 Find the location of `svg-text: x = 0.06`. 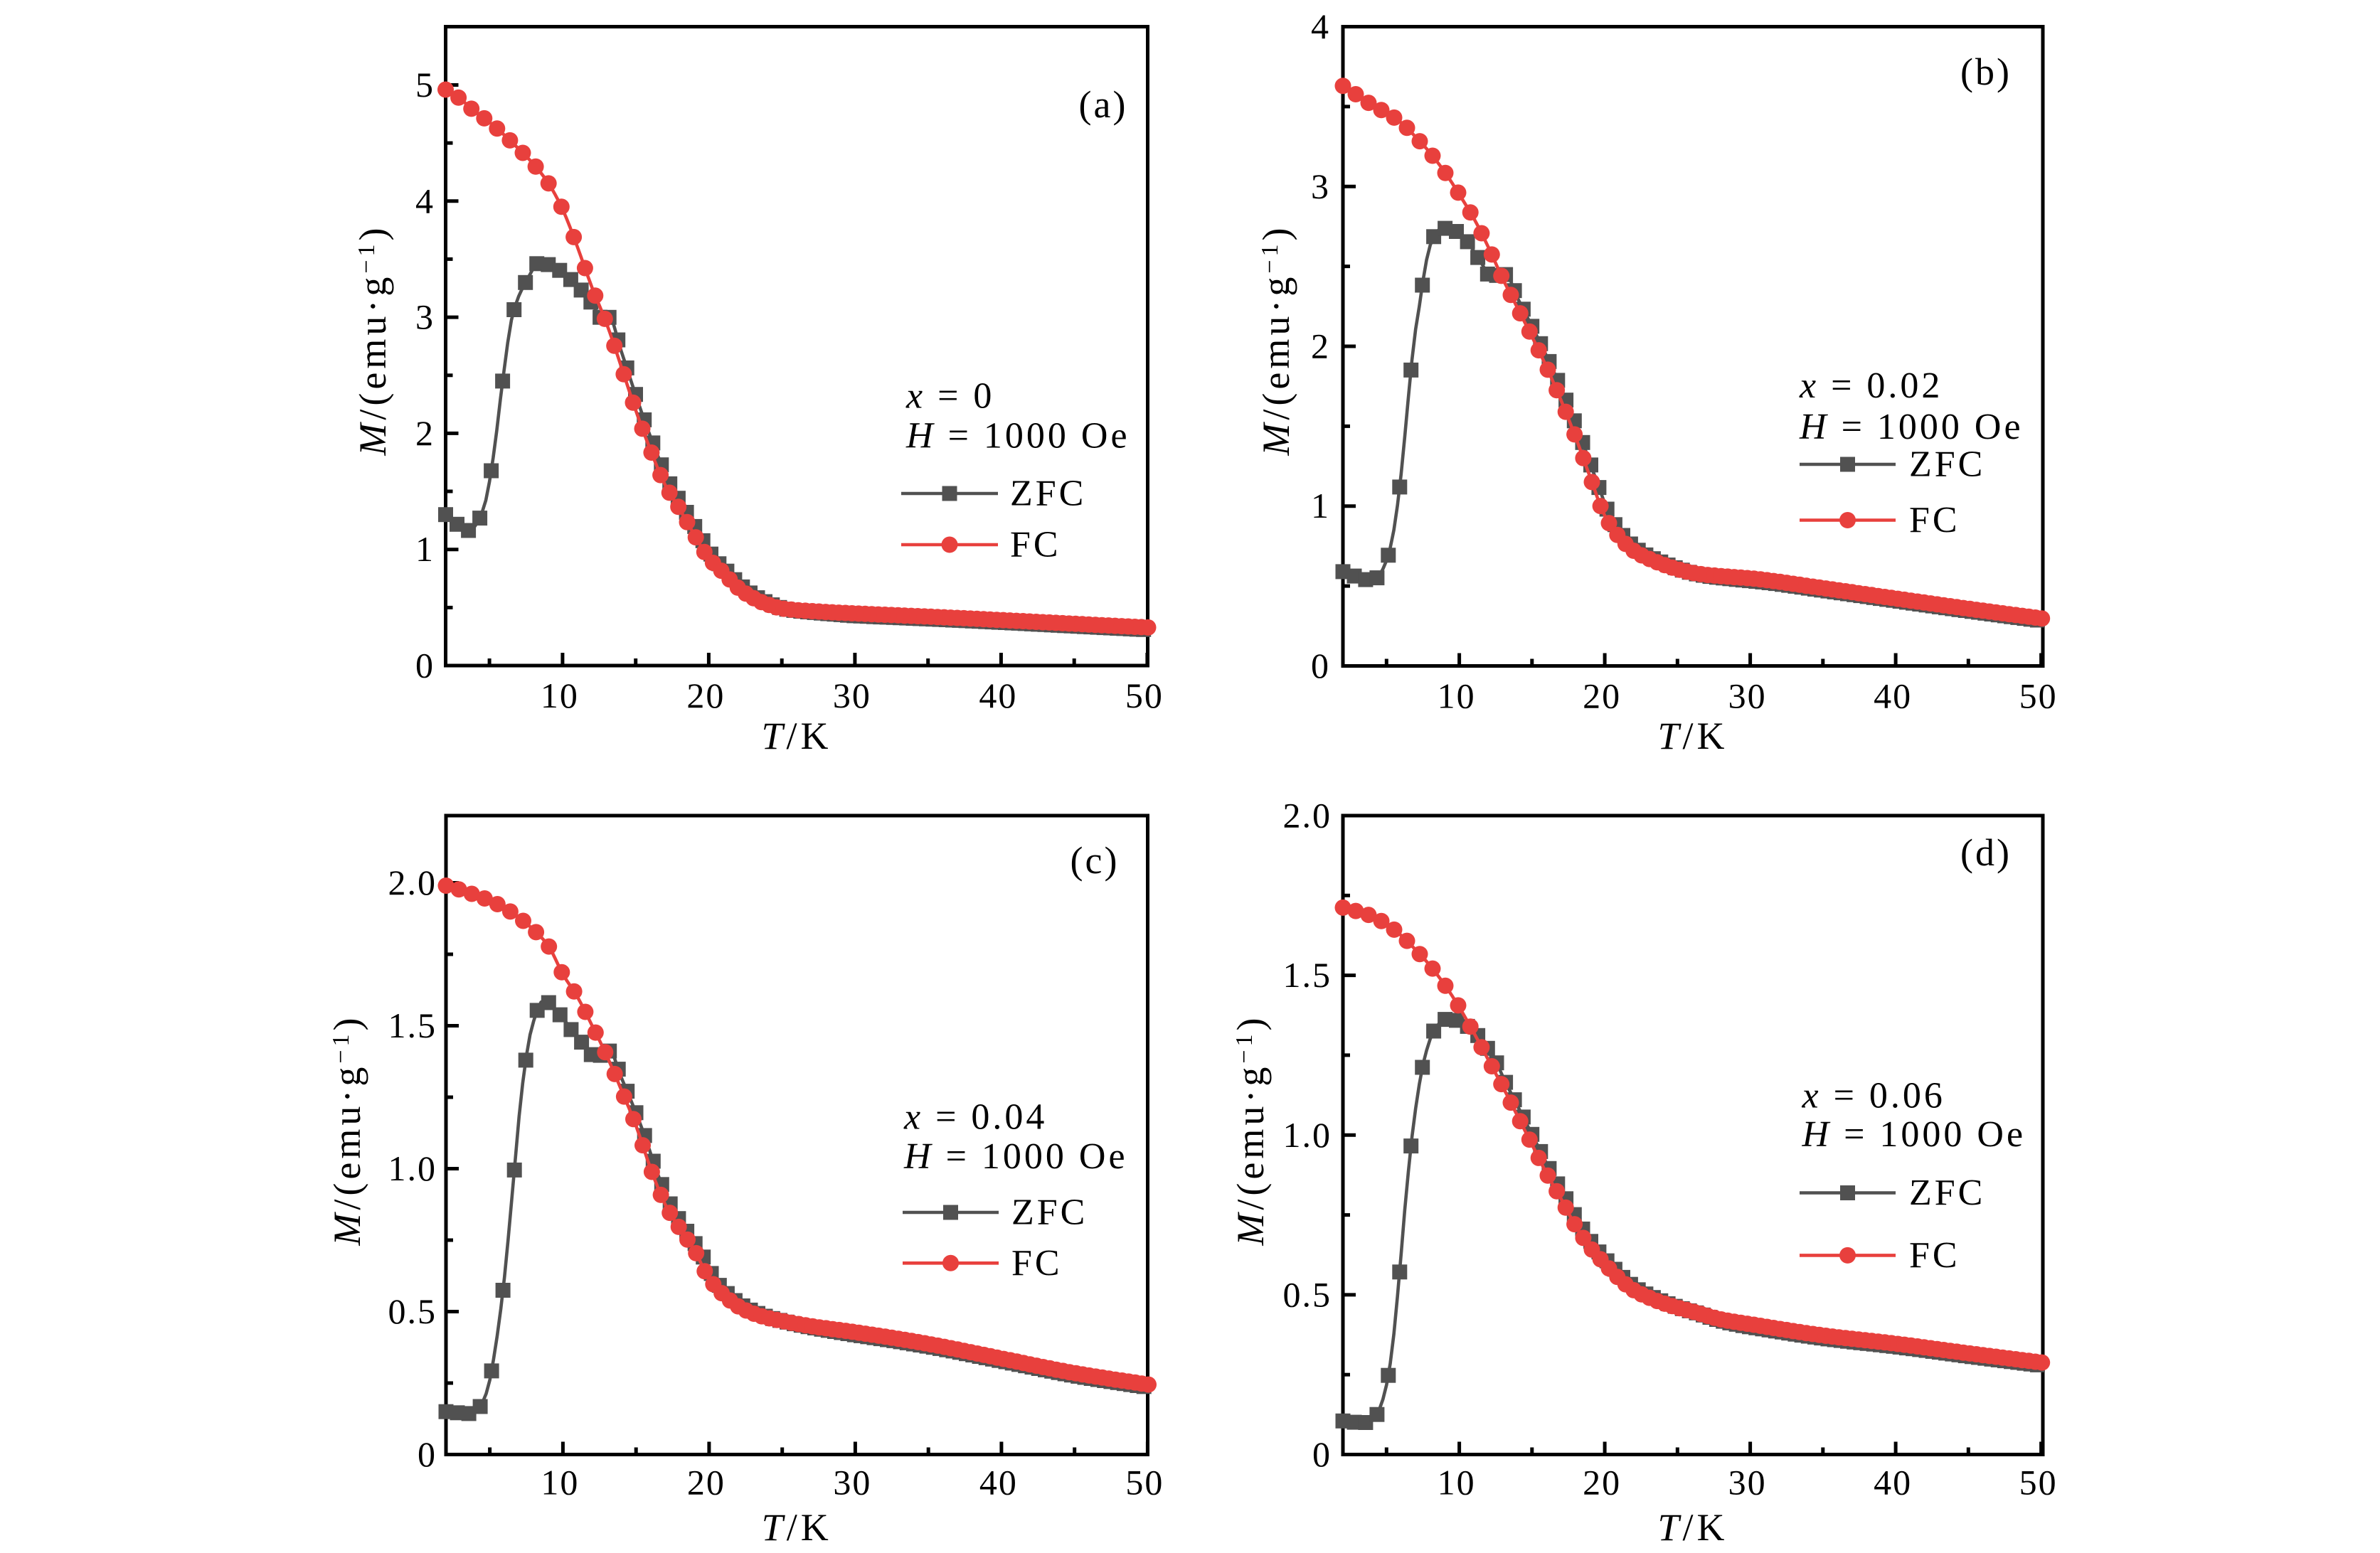

svg-text: x = 0.06 is located at coordinates (1873, 1095).